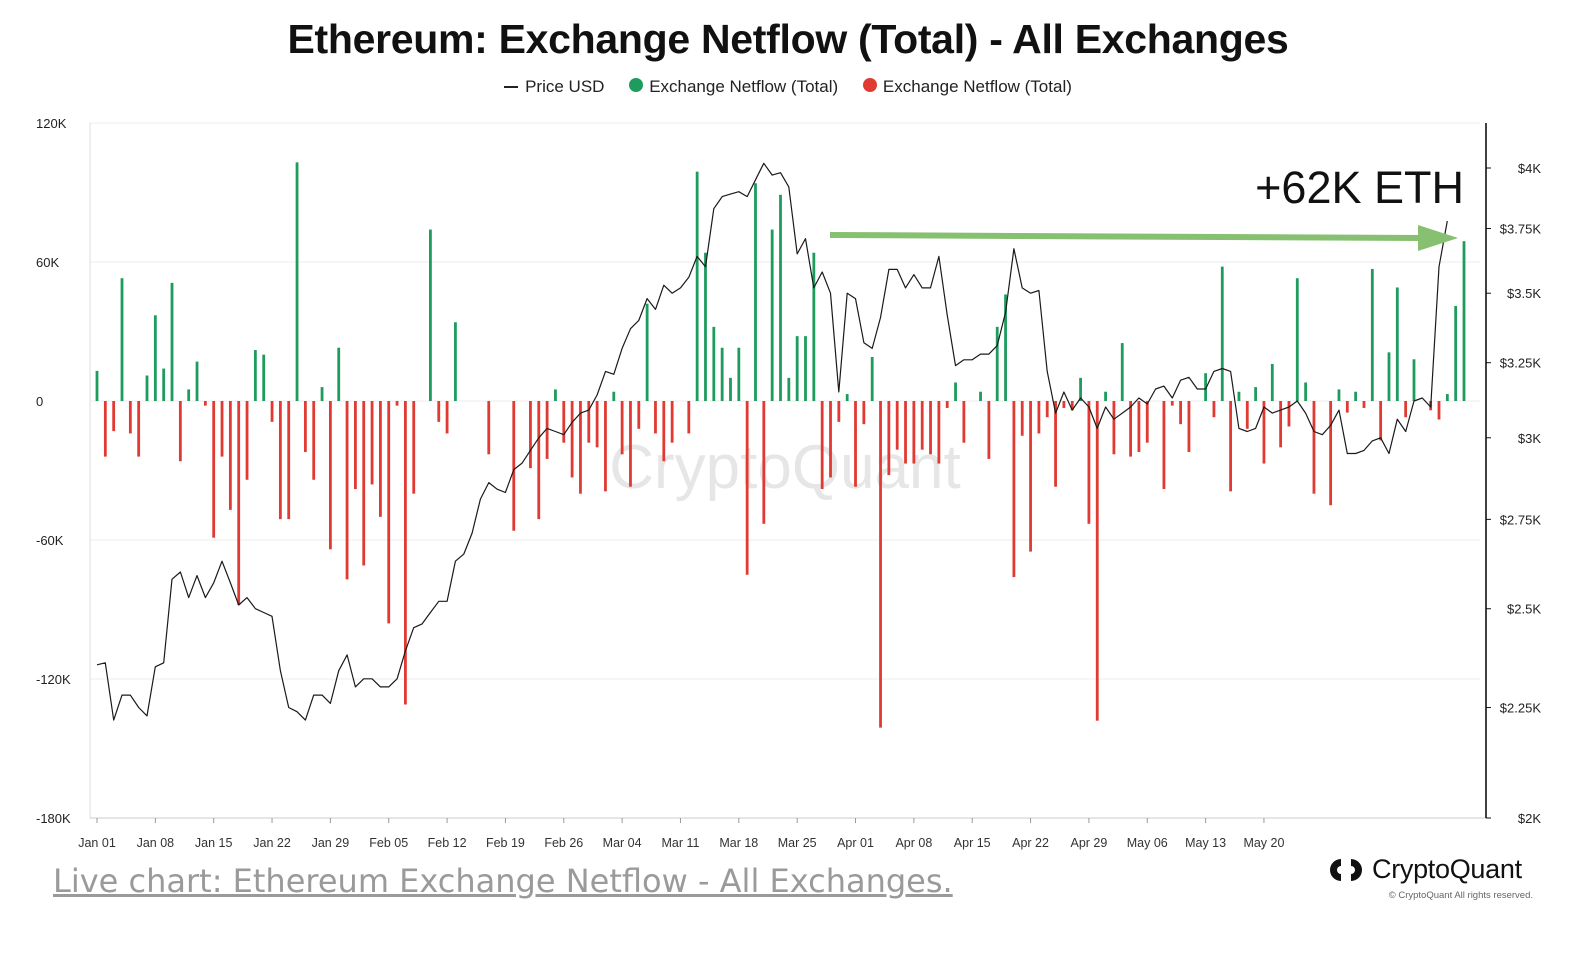 This screenshot has height=954, width=1576. What do you see at coordinates (1143, 238) in the screenshot?
I see `annotation-arrow` at bounding box center [1143, 238].